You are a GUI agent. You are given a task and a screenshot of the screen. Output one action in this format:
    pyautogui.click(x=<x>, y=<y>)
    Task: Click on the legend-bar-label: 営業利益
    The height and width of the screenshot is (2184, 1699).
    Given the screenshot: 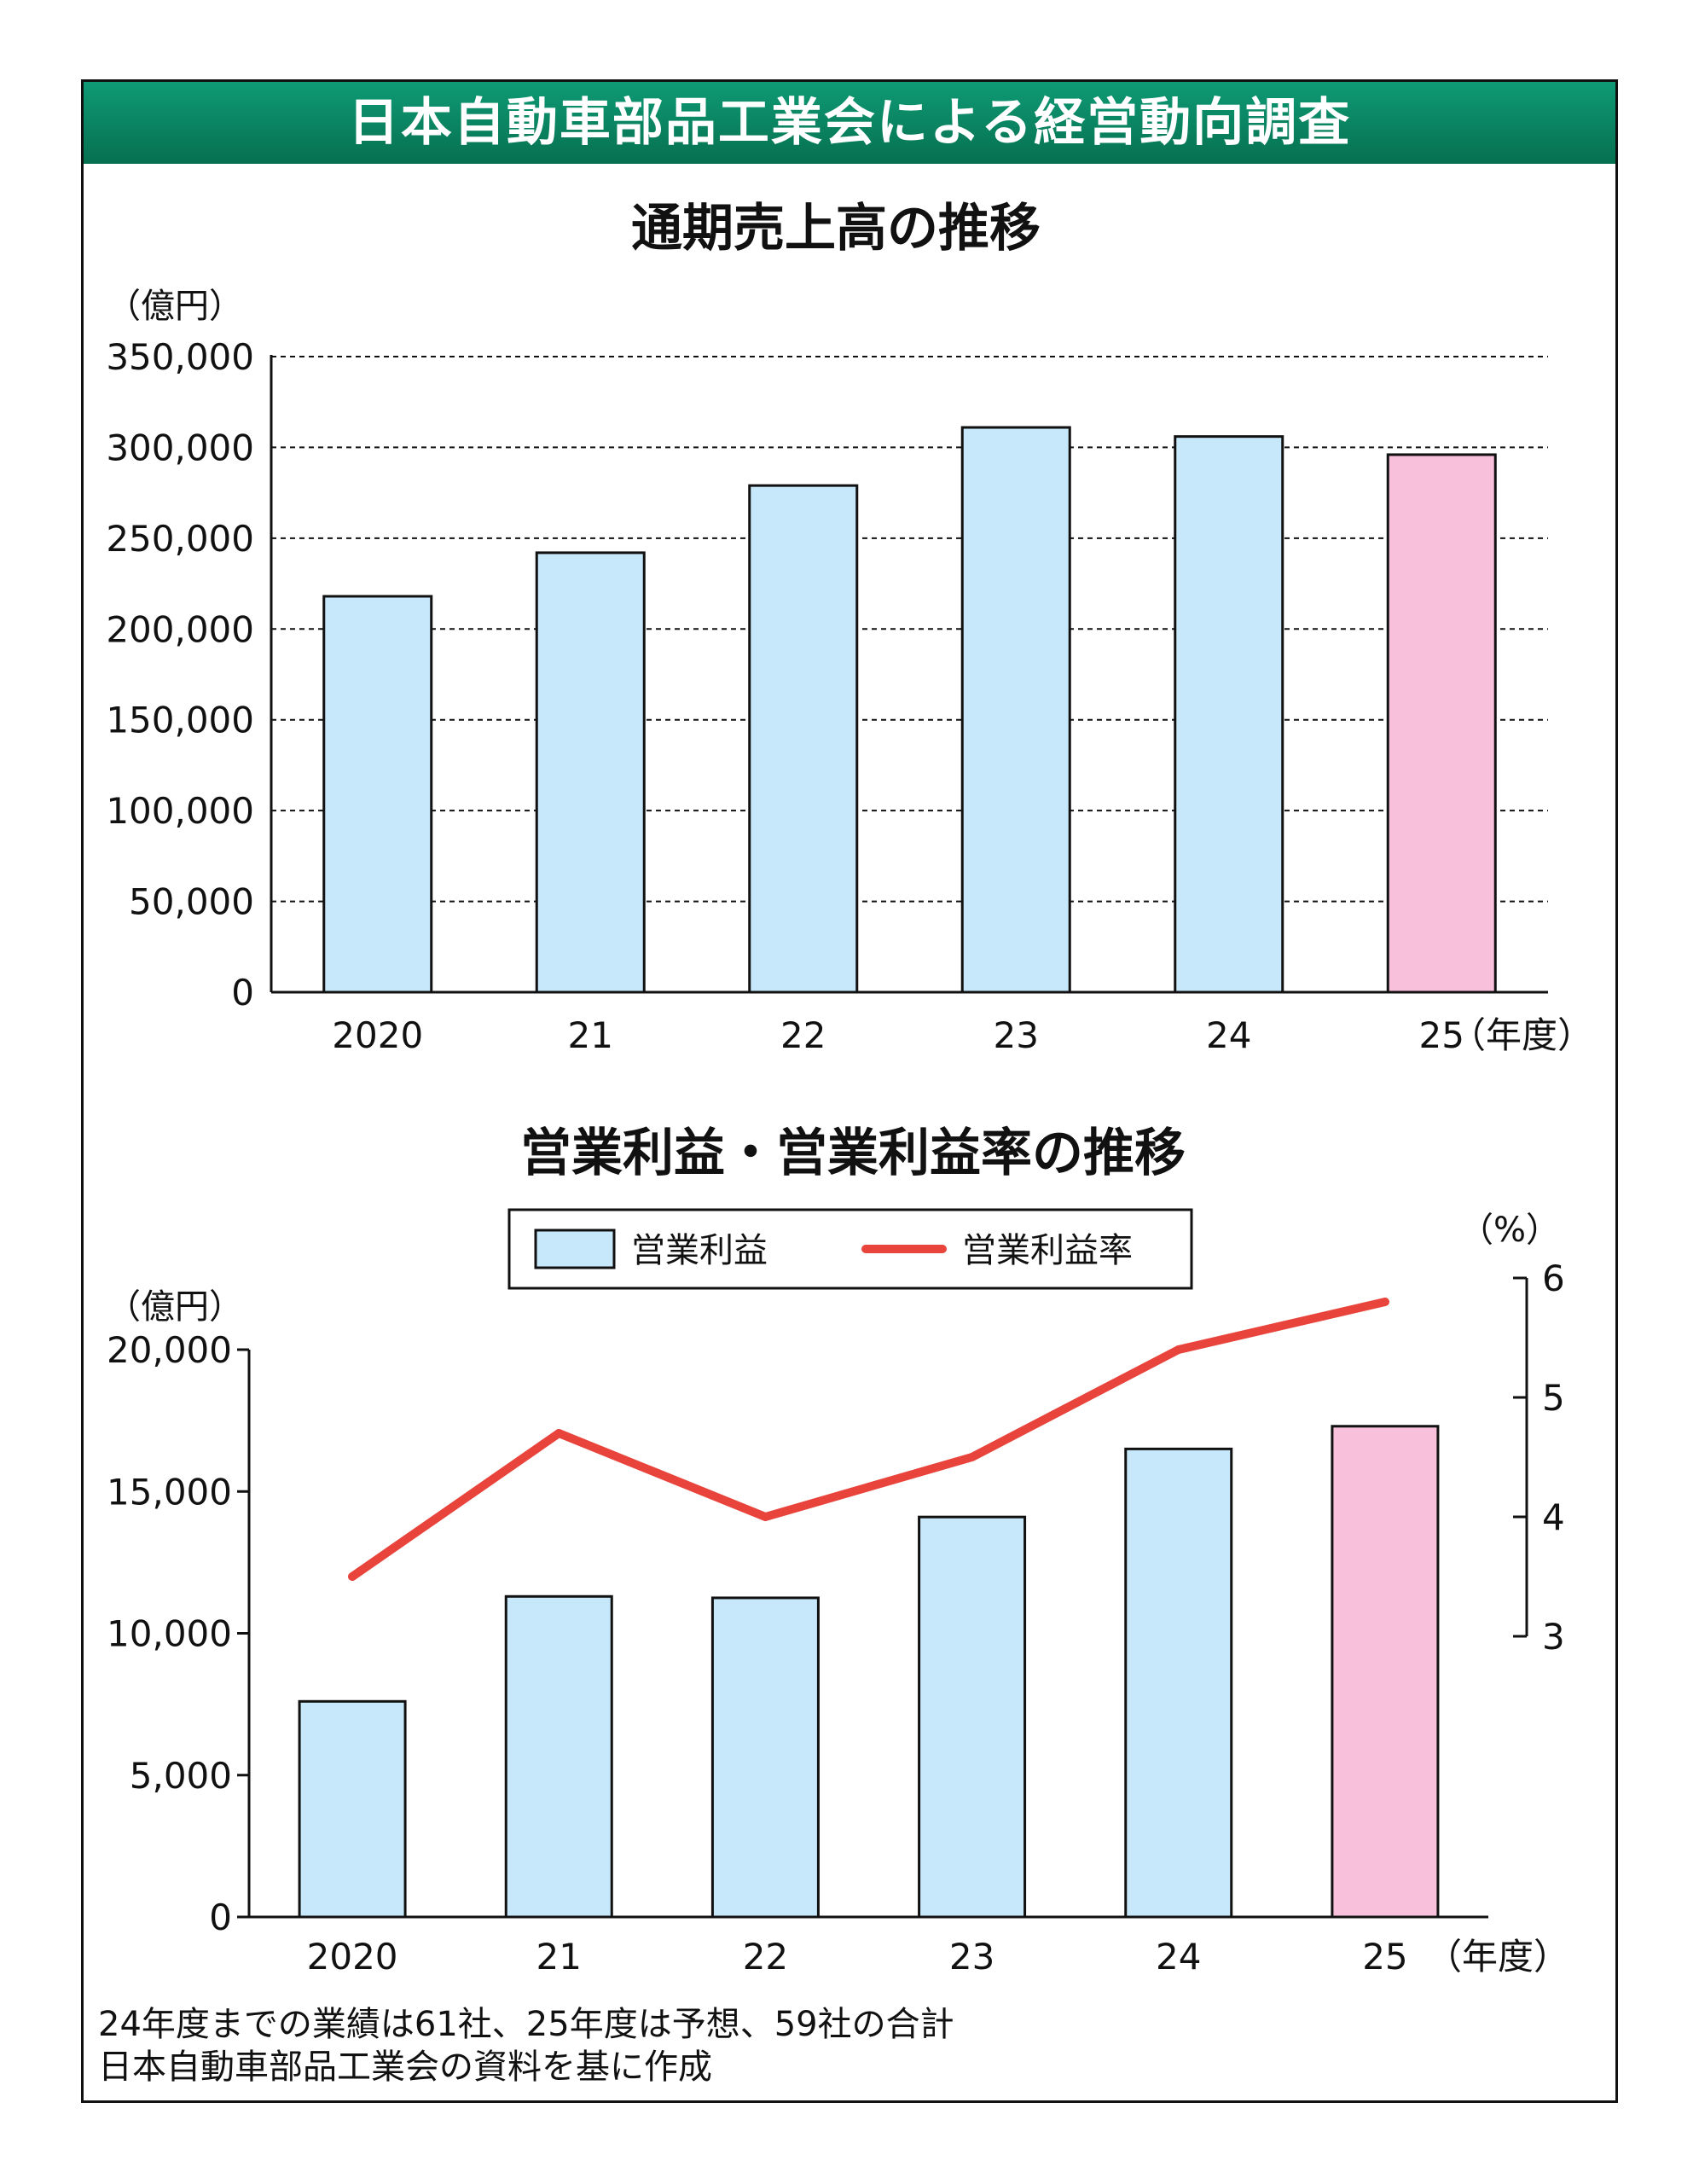 What is the action you would take?
    pyautogui.click(x=699, y=1251)
    